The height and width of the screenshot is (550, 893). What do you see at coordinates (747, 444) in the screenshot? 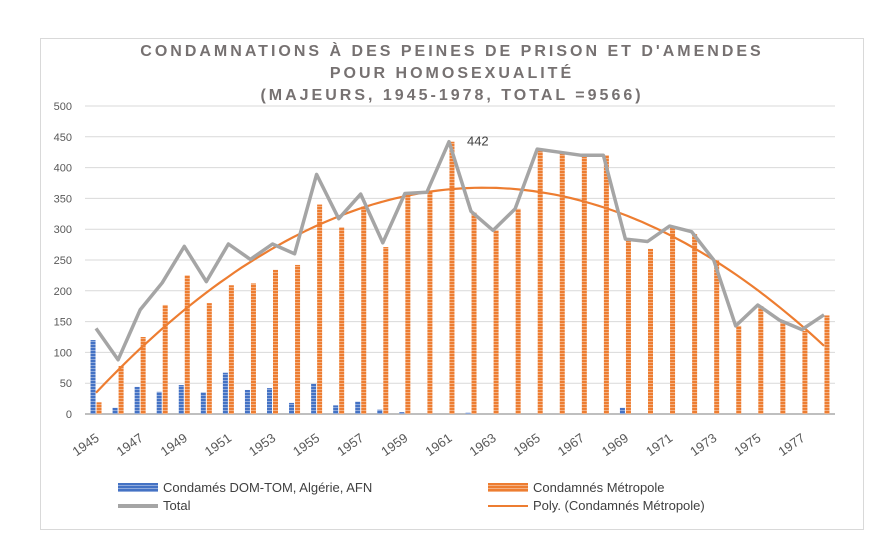
I see `x-tick-label: 1975` at bounding box center [747, 444].